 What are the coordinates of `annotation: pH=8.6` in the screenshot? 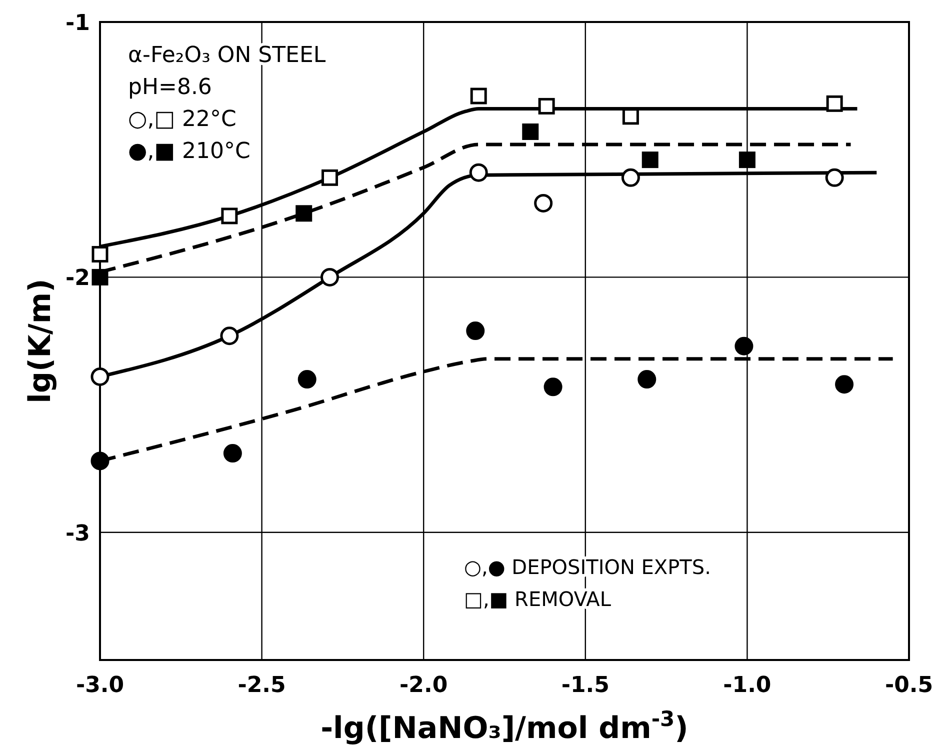 It's located at (170, 87).